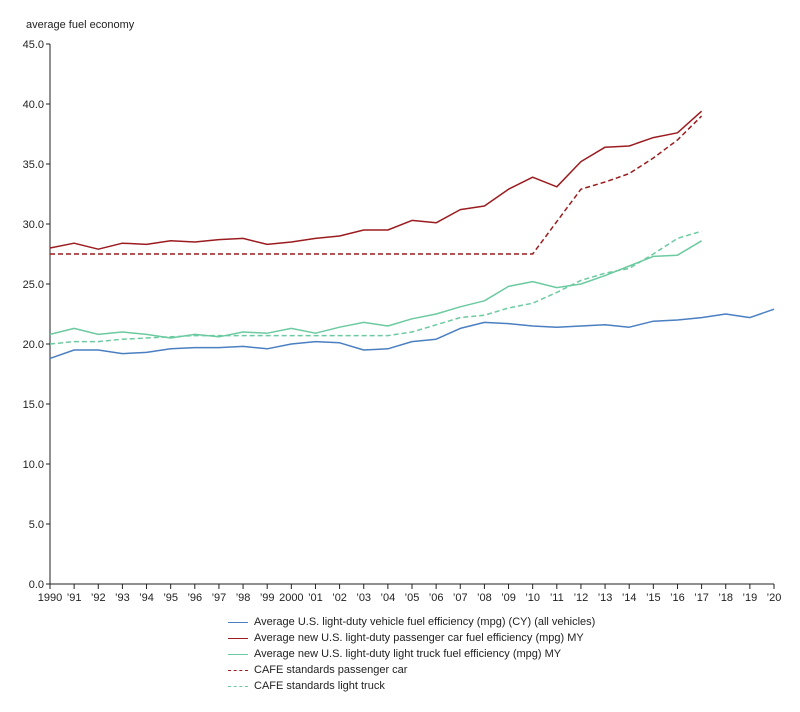  What do you see at coordinates (725, 598) in the screenshot?
I see `x-tick-label: ’18` at bounding box center [725, 598].